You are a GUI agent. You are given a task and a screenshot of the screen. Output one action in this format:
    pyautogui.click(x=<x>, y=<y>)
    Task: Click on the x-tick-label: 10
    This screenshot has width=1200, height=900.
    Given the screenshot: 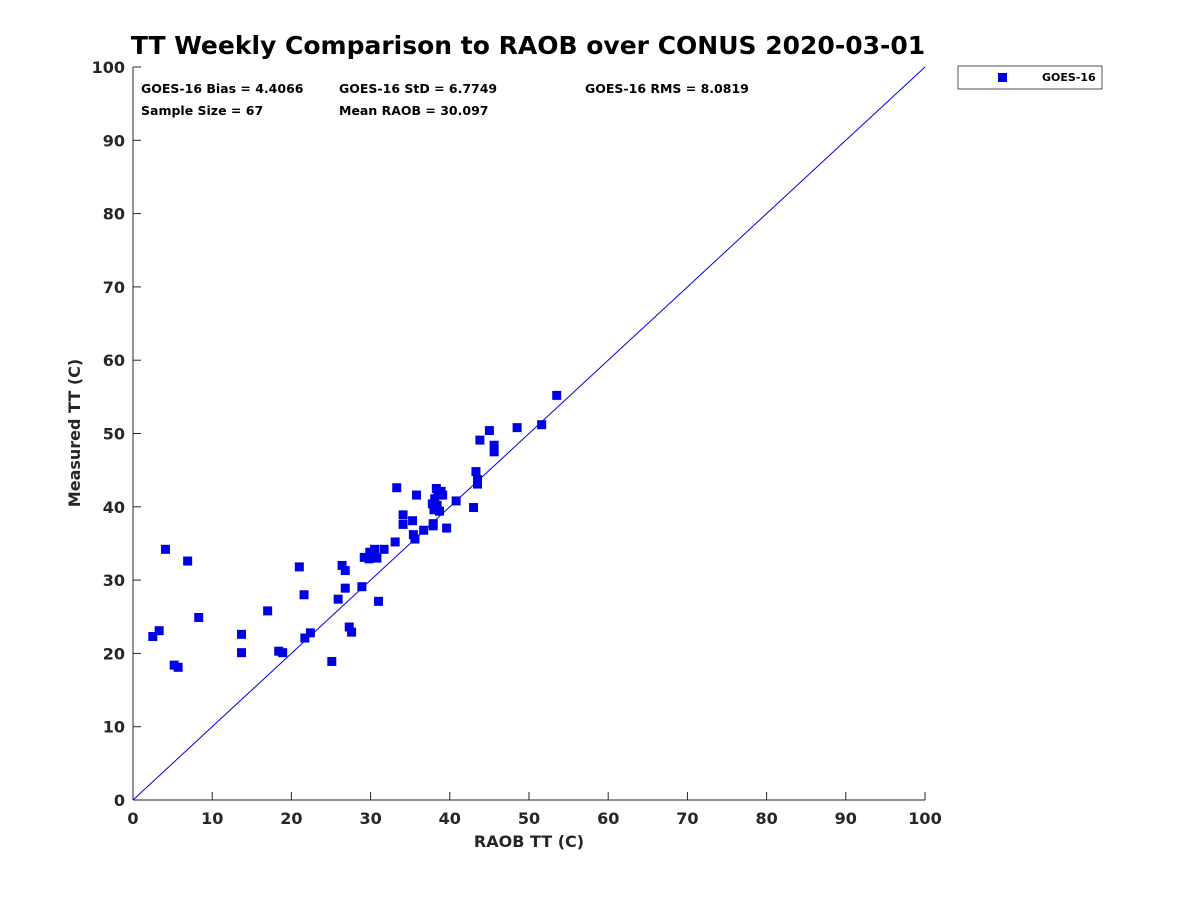 What is the action you would take?
    pyautogui.click(x=212, y=818)
    